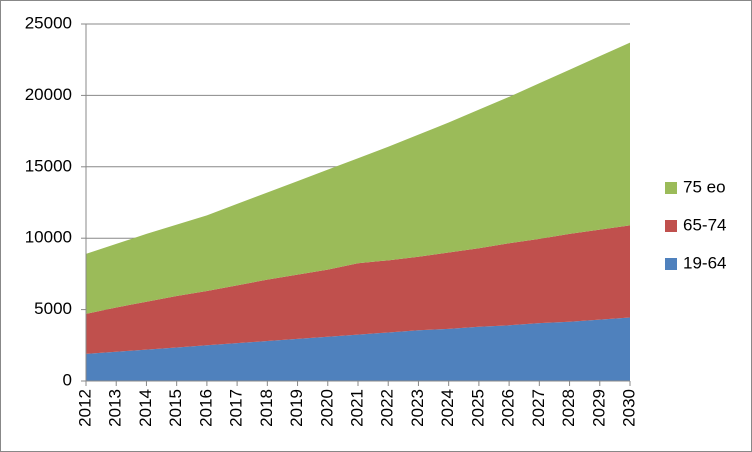 The image size is (752, 452). I want to click on x-tick-label: 2019, so click(296, 408).